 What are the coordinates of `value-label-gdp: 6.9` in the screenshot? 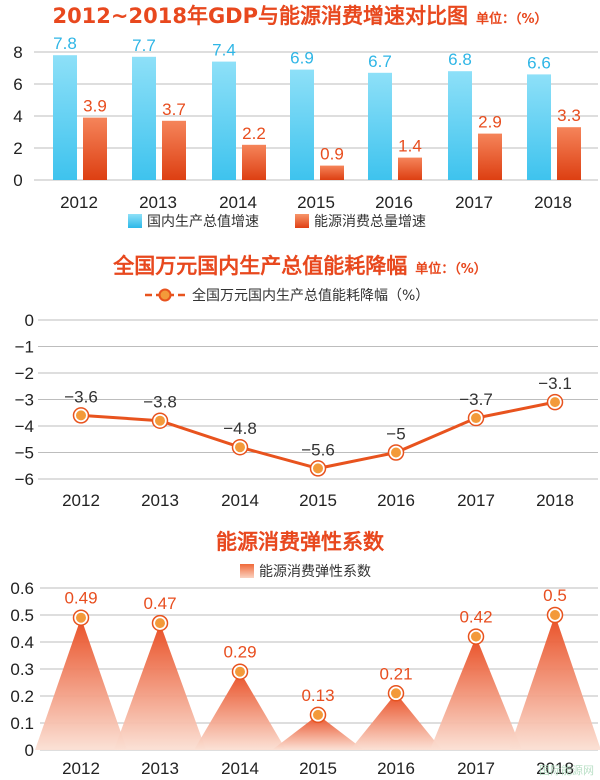 It's located at (302, 58).